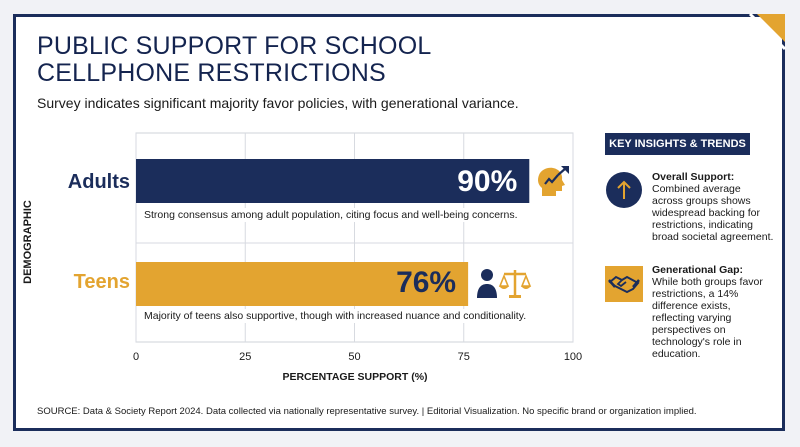 This screenshot has height=447, width=800. What do you see at coordinates (693, 177) in the screenshot?
I see `insight-title: Overall Support:` at bounding box center [693, 177].